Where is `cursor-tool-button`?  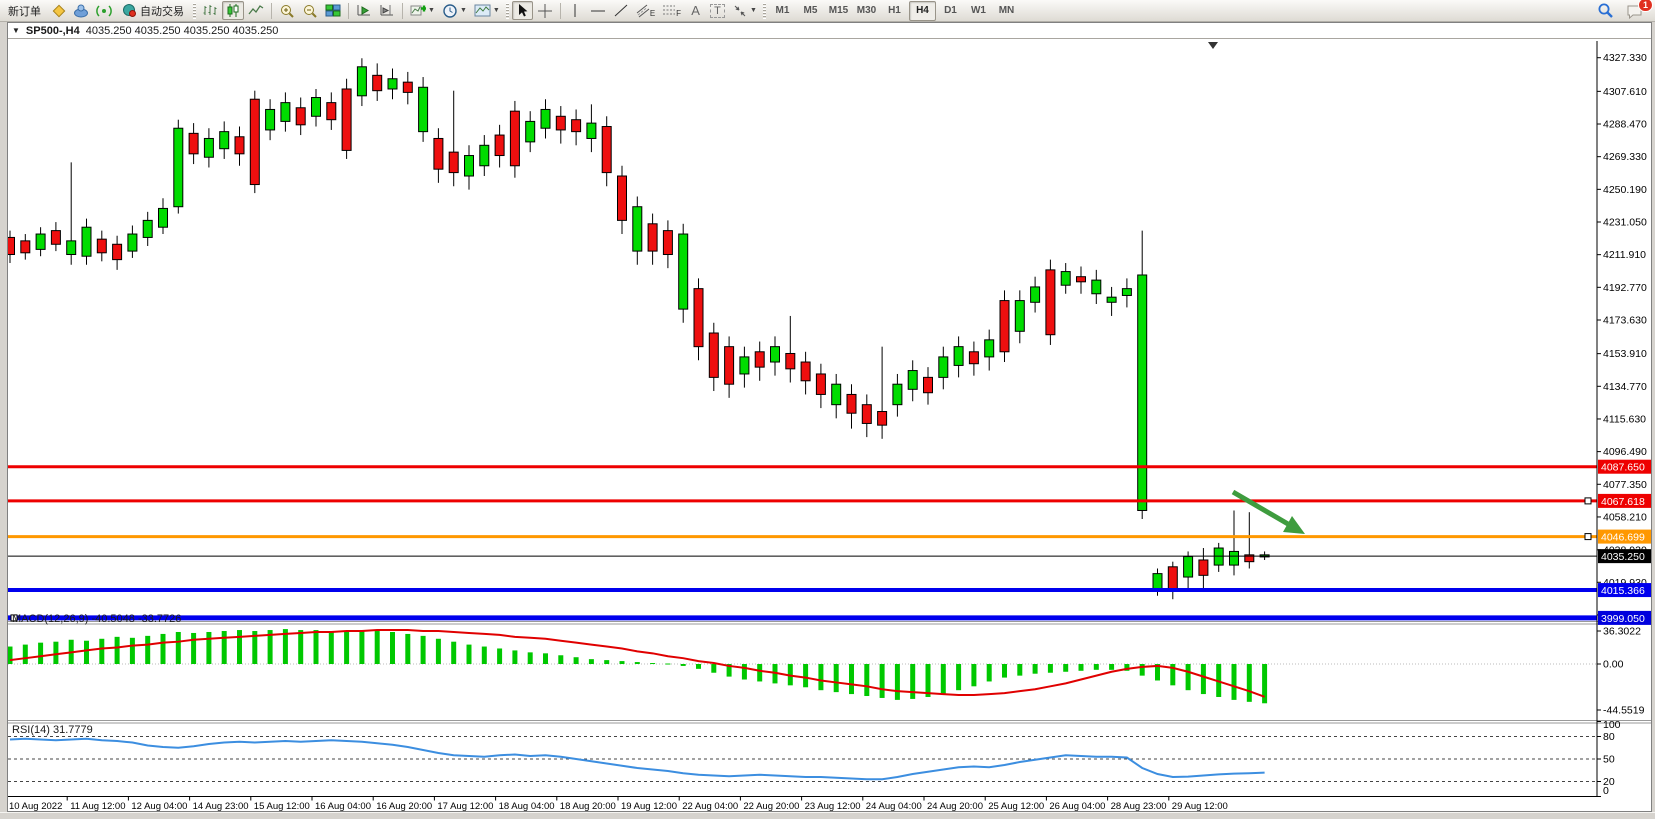
cursor-tool-button is located at coordinates (522, 10).